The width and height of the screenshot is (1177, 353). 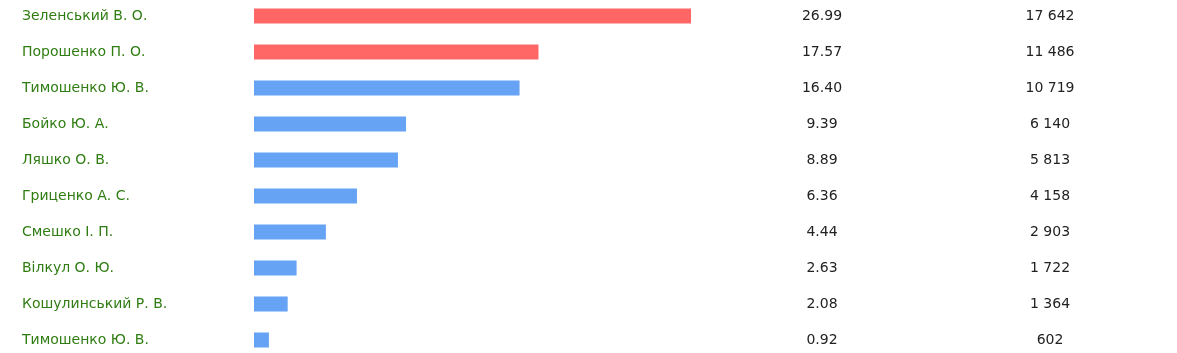 What do you see at coordinates (1050, 51) in the screenshot?
I see `text: 11 486` at bounding box center [1050, 51].